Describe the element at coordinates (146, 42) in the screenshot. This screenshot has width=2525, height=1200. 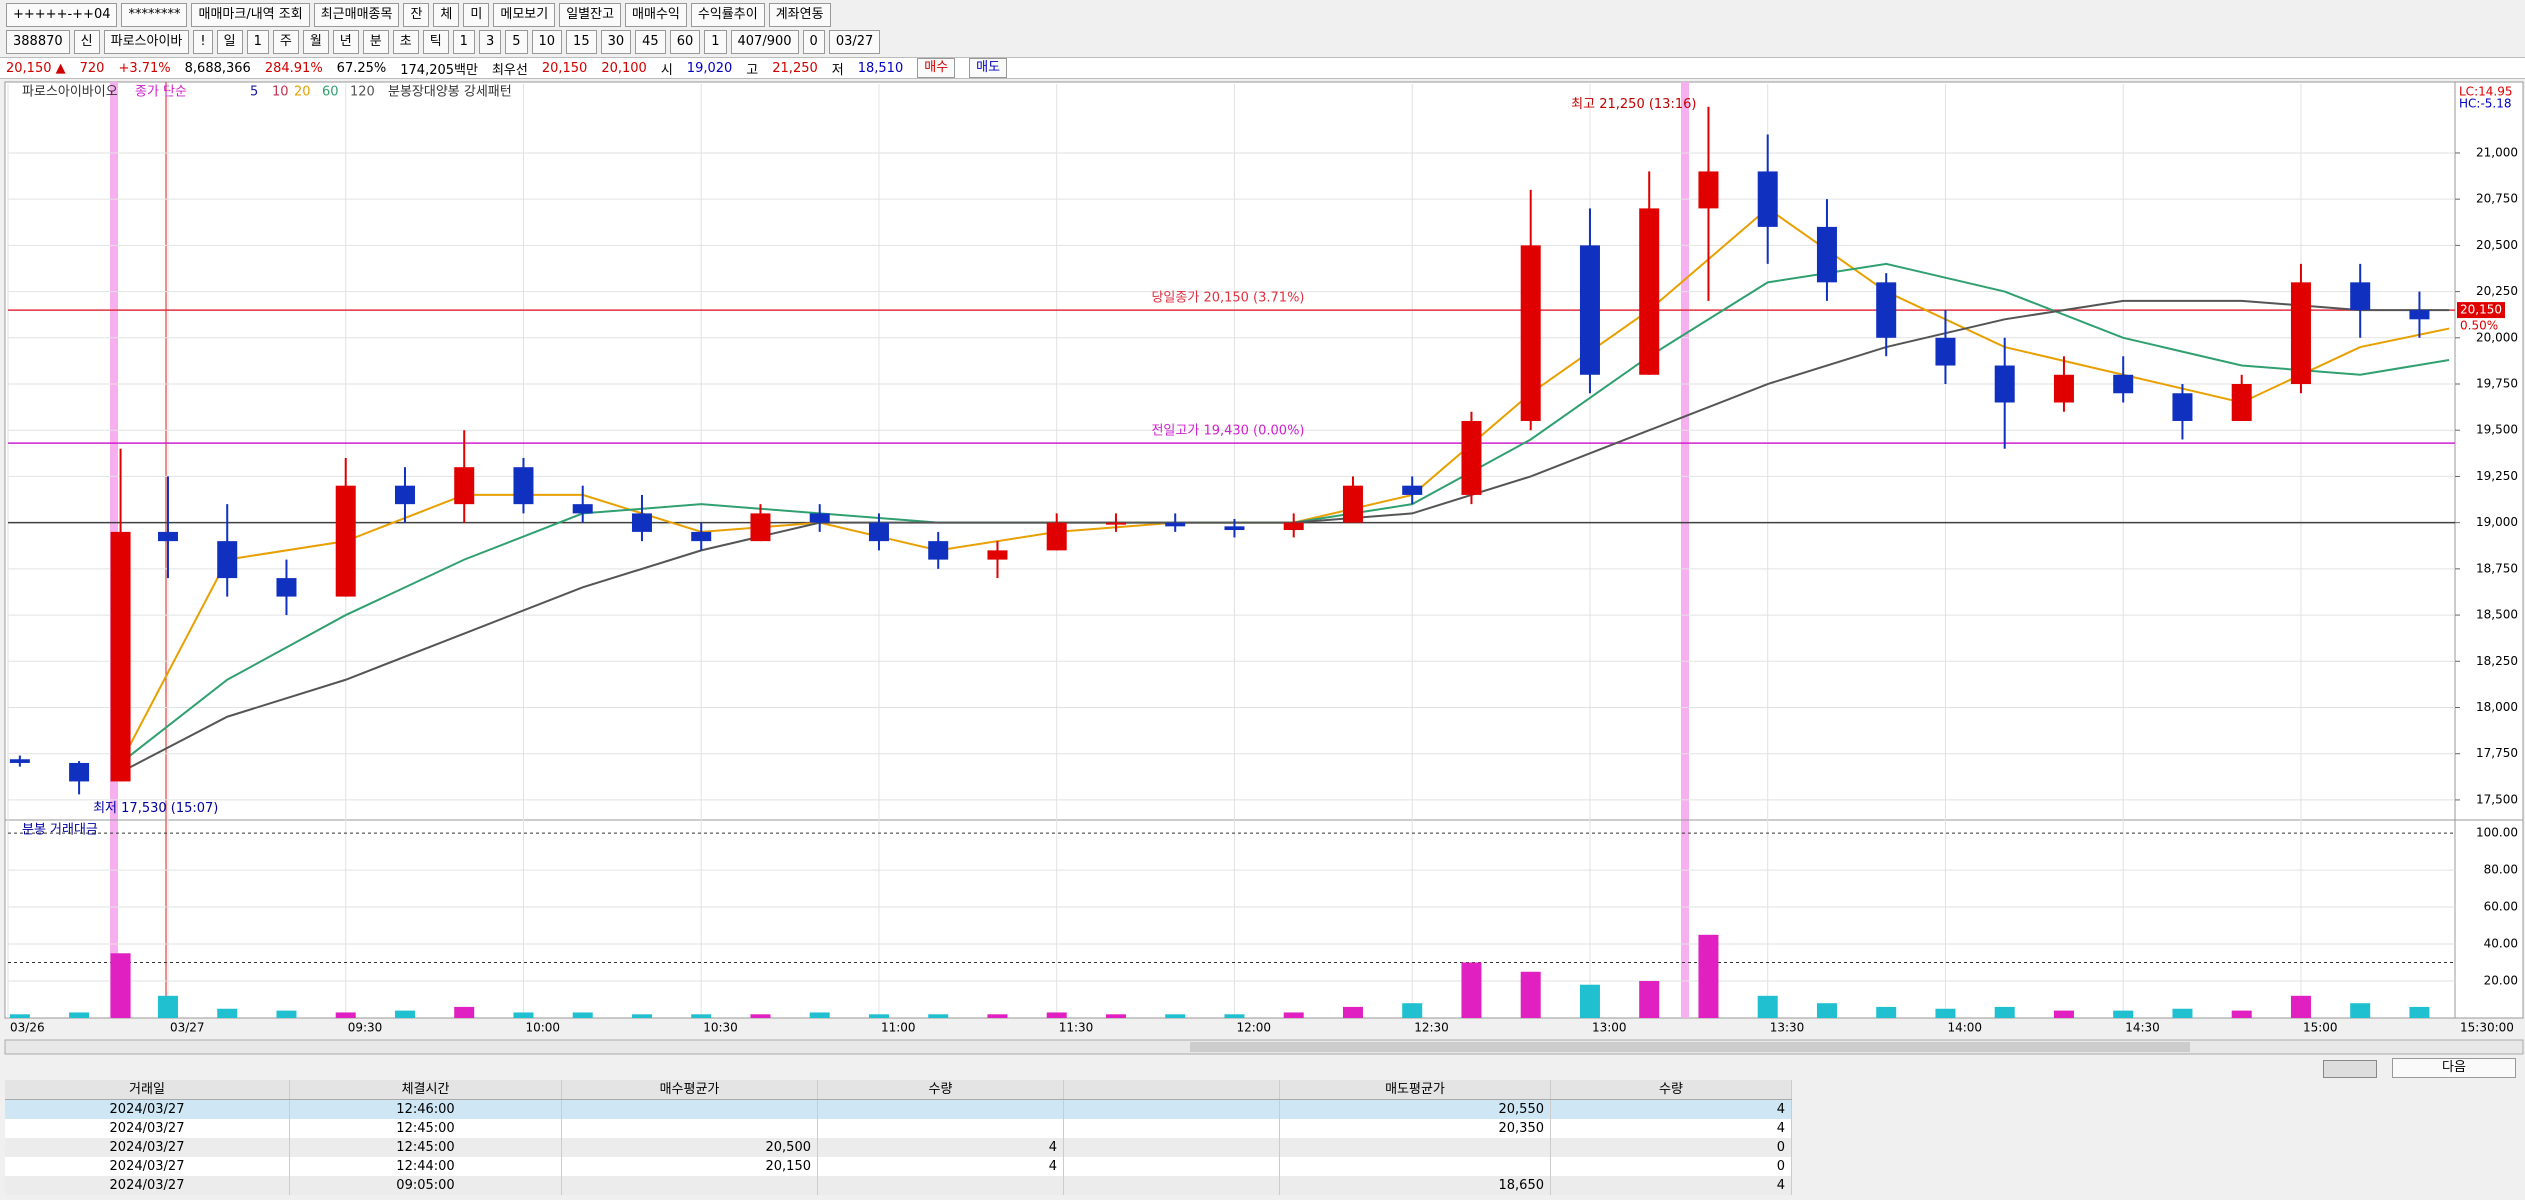
I see `toolbar-button: 파로스아이바` at that location.